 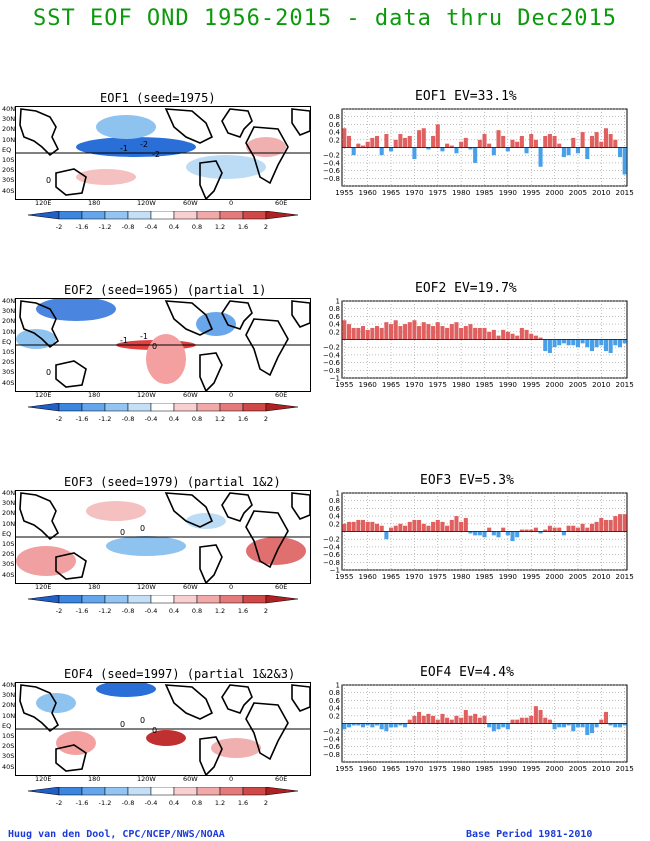 I want to click on bar-1999, so click(x=549, y=346).